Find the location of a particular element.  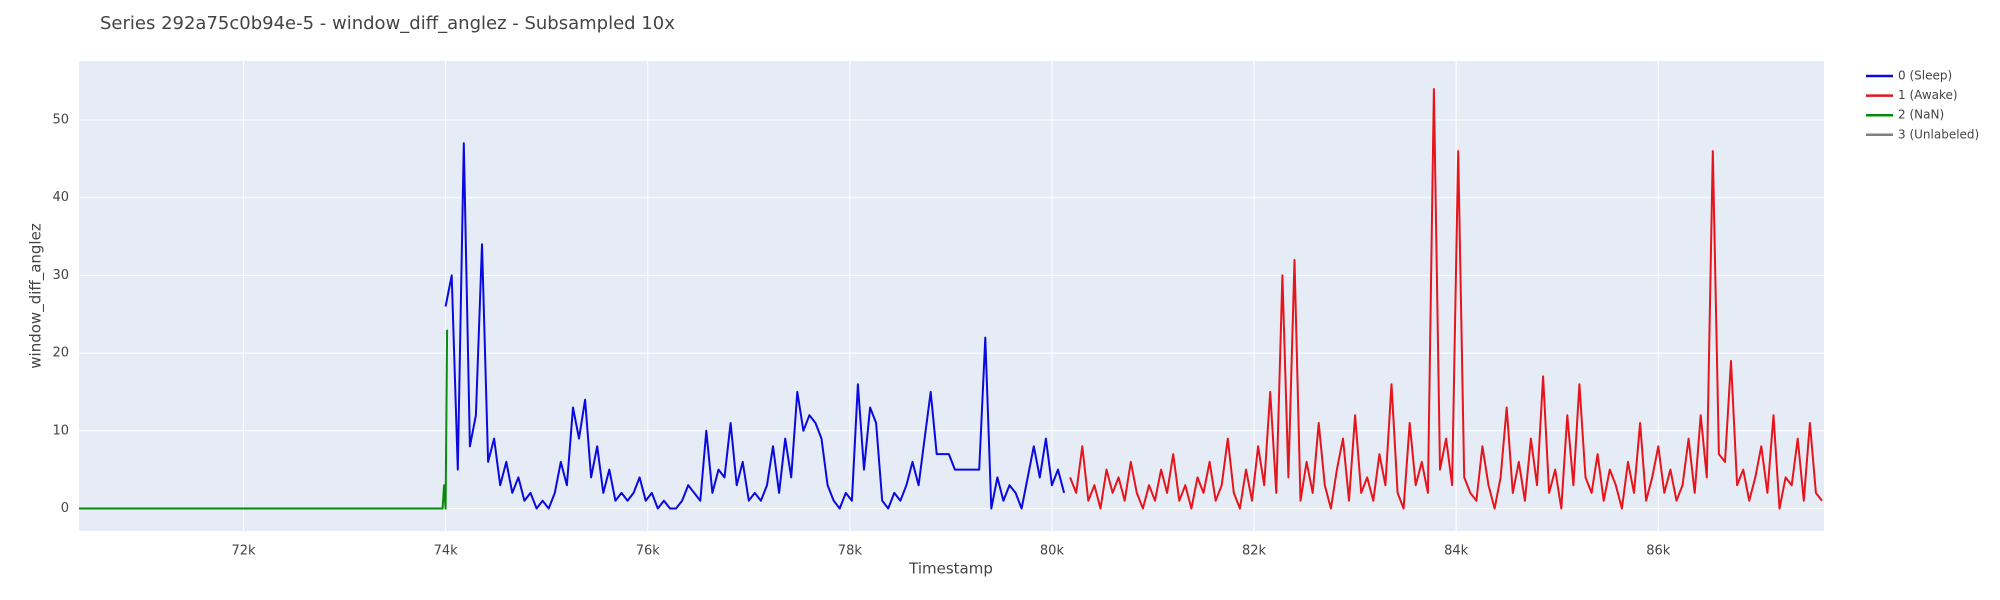

legend-label: 1 (Awake) is located at coordinates (1928, 95).